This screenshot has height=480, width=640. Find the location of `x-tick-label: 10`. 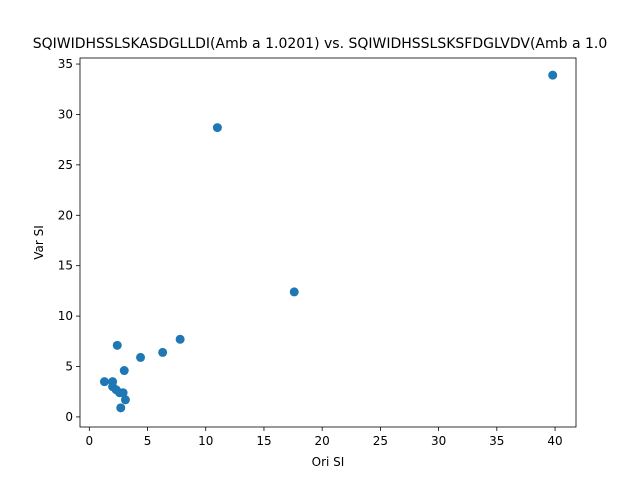

x-tick-label: 10 is located at coordinates (205, 441).